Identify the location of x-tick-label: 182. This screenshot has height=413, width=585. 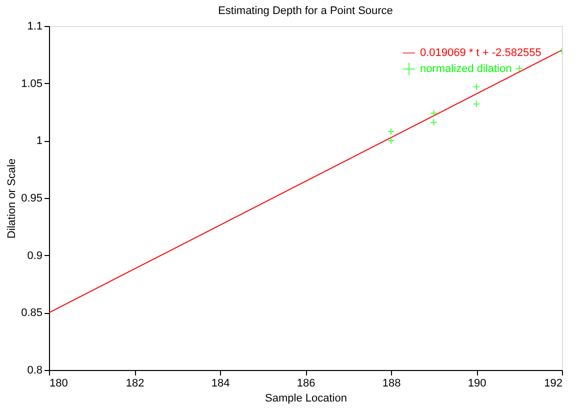
(135, 384).